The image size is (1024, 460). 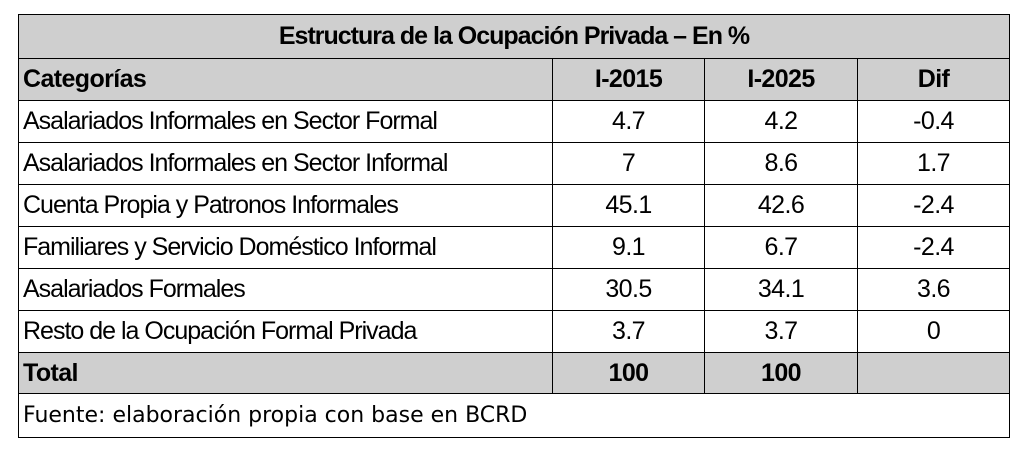 I want to click on row-i2015: 45.1, so click(x=628, y=205).